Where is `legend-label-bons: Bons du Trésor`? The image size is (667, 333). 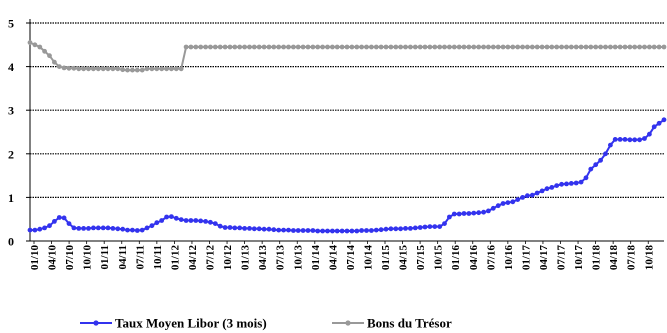 legend-label-bons: Bons du Trésor is located at coordinates (409, 323).